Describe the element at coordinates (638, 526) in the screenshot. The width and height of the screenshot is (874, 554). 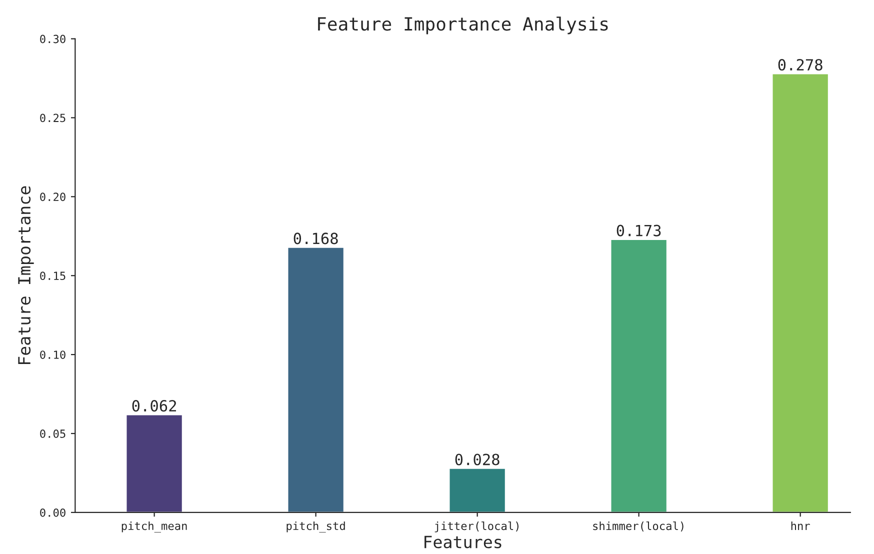
I see `x-tick-label: shimmer(local)` at that location.